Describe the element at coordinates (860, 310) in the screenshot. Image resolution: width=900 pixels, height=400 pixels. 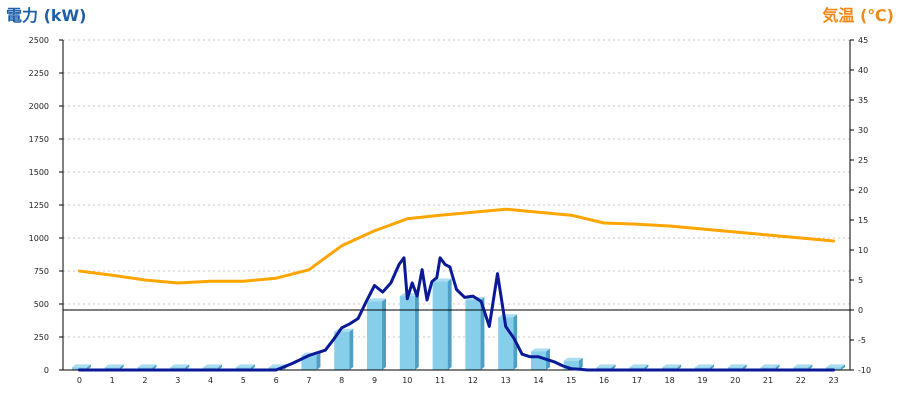
I see `right-tick-label-2: 0` at that location.